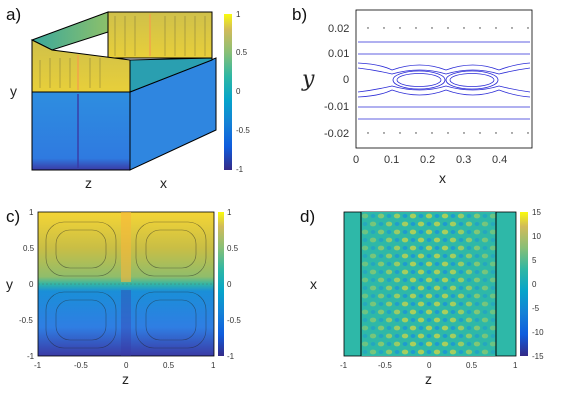  What do you see at coordinates (536, 308) in the screenshot?
I see `cbar-d-tick: -5` at bounding box center [536, 308].